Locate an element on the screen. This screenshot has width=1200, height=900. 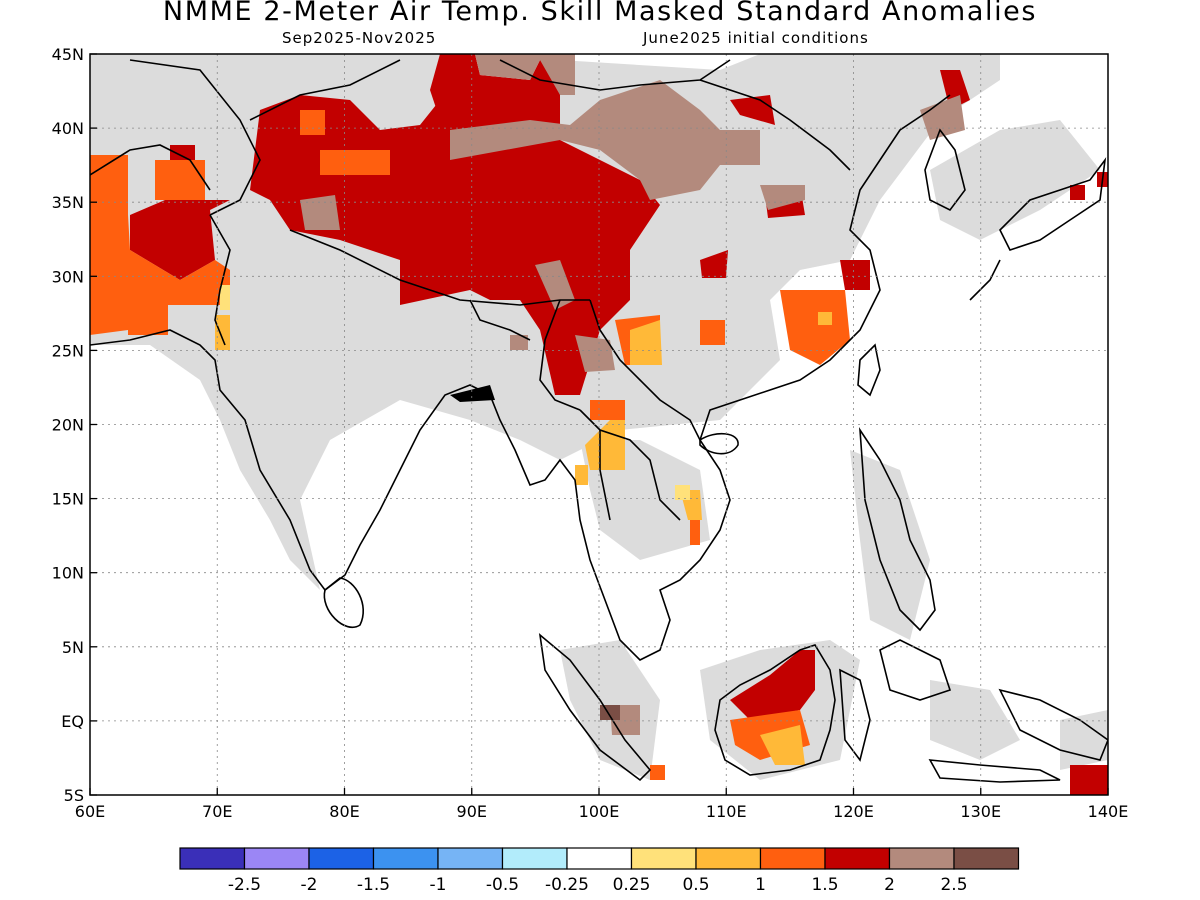
colorbar-tick-label: -1 is located at coordinates (438, 885).